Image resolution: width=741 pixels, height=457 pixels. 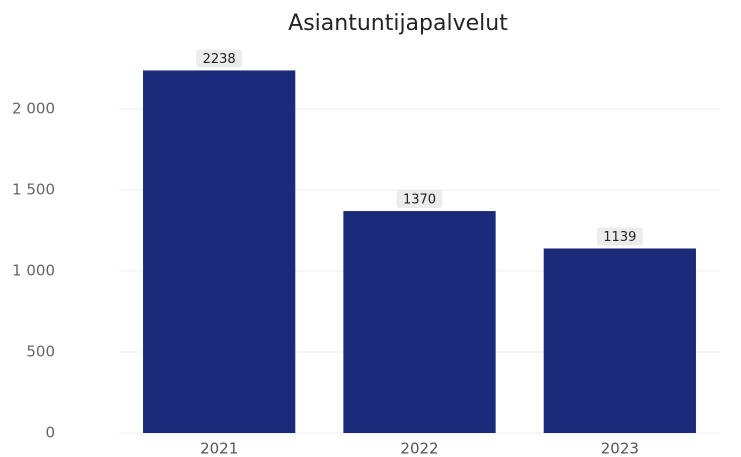 What do you see at coordinates (33, 109) in the screenshot?
I see `y-tick-label: 2 000` at bounding box center [33, 109].